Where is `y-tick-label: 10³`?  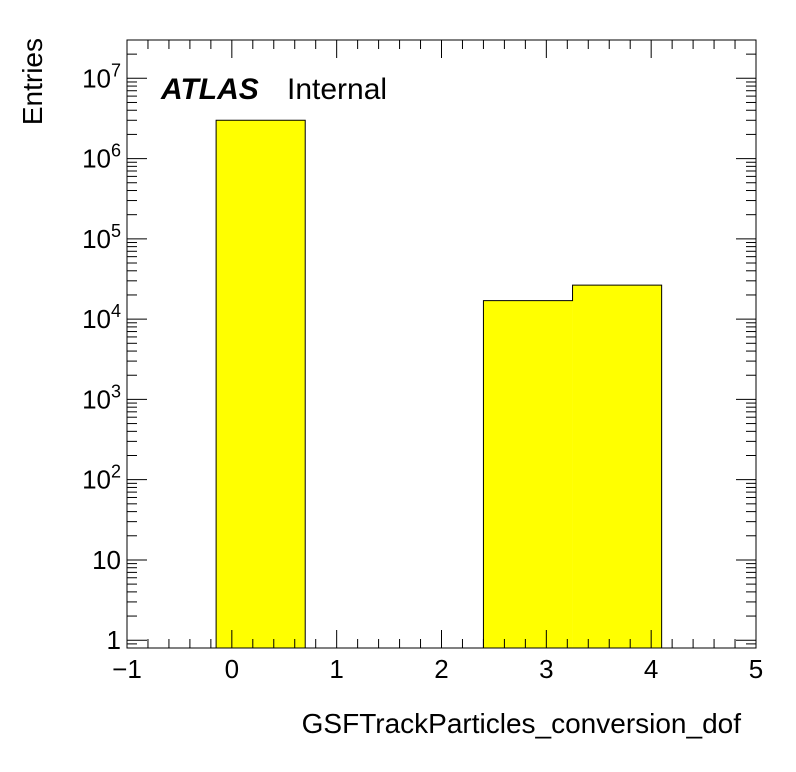 y-tick-label: 10³ is located at coordinates (101, 397).